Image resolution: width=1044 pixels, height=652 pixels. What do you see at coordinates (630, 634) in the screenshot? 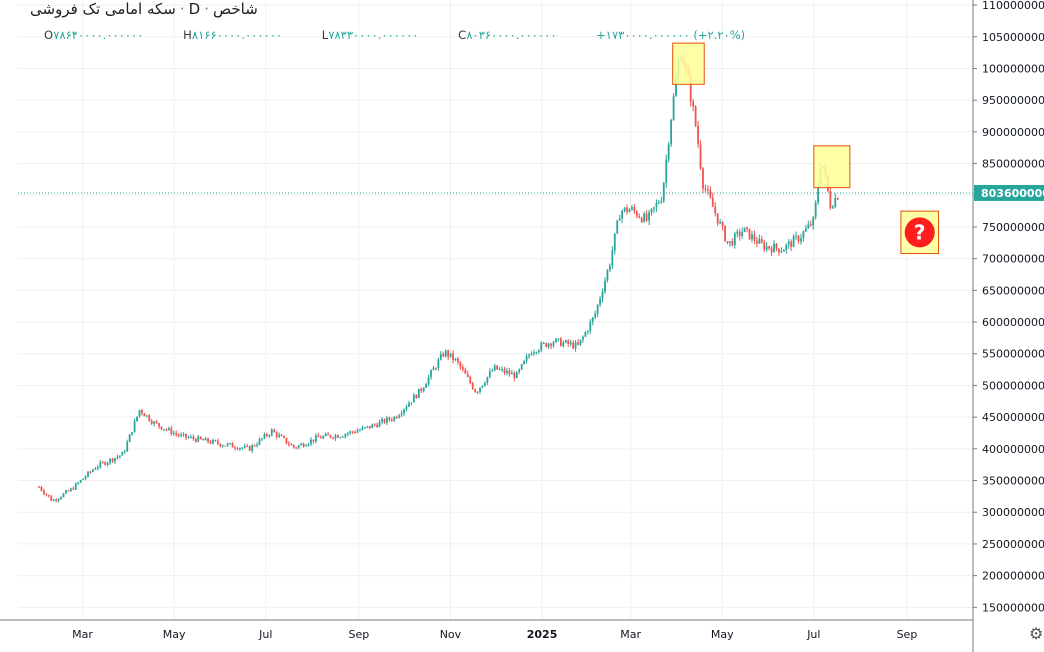
I see `x-tick-label: Mar` at bounding box center [630, 634].